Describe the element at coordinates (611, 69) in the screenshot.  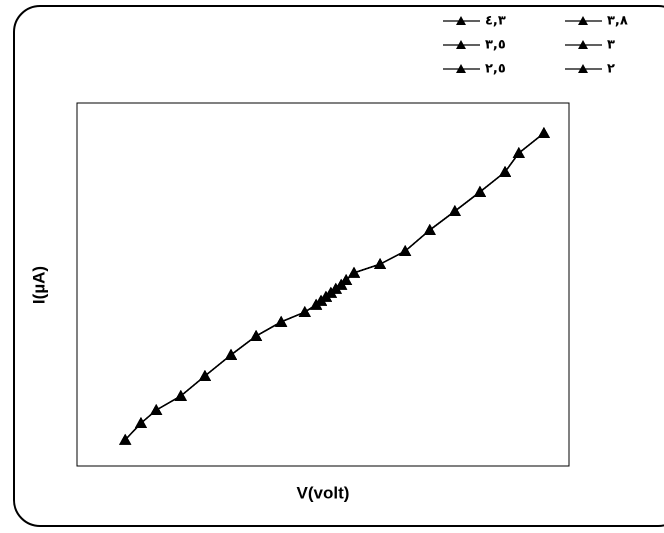
I see `legend-label: ٢` at that location.